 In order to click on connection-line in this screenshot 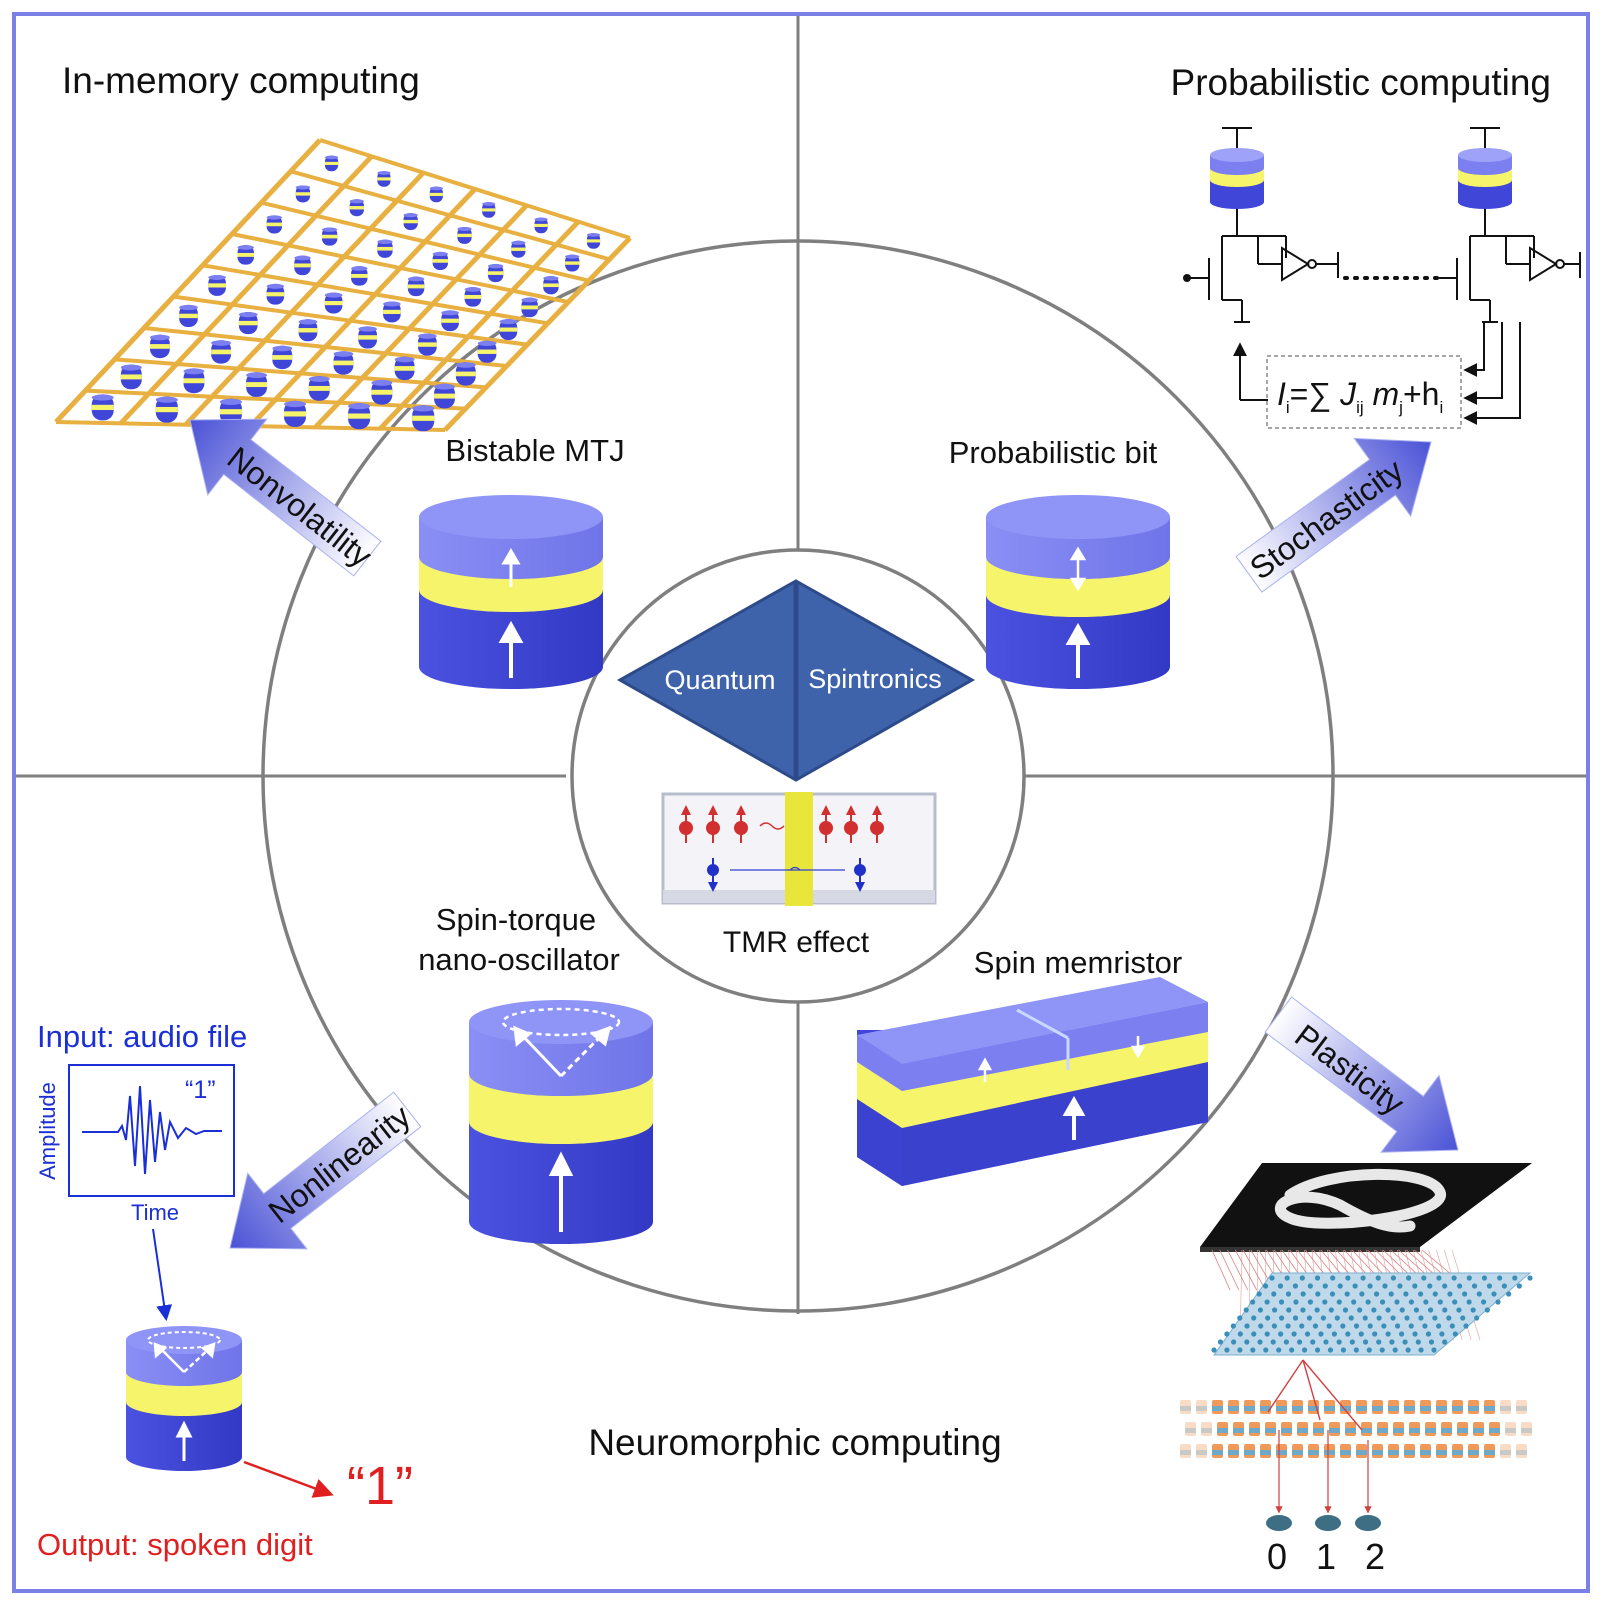, I will do `click(1311, 1390)`.